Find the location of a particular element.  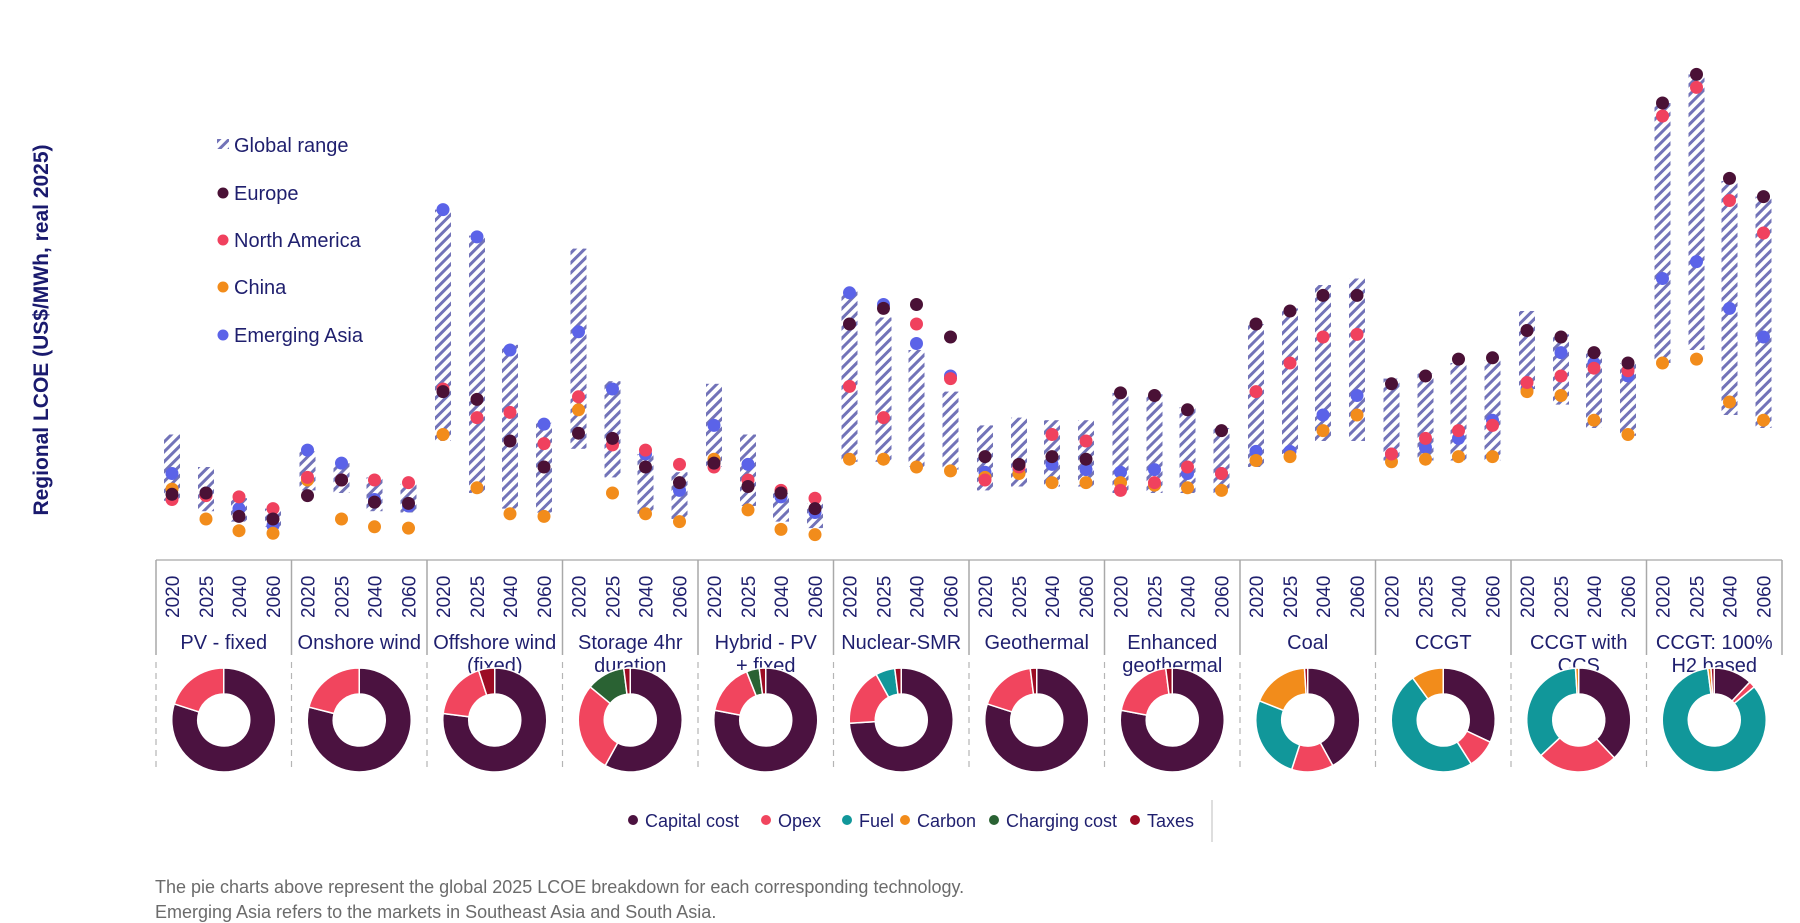

category-label: Enhanced is located at coordinates (1172, 643).